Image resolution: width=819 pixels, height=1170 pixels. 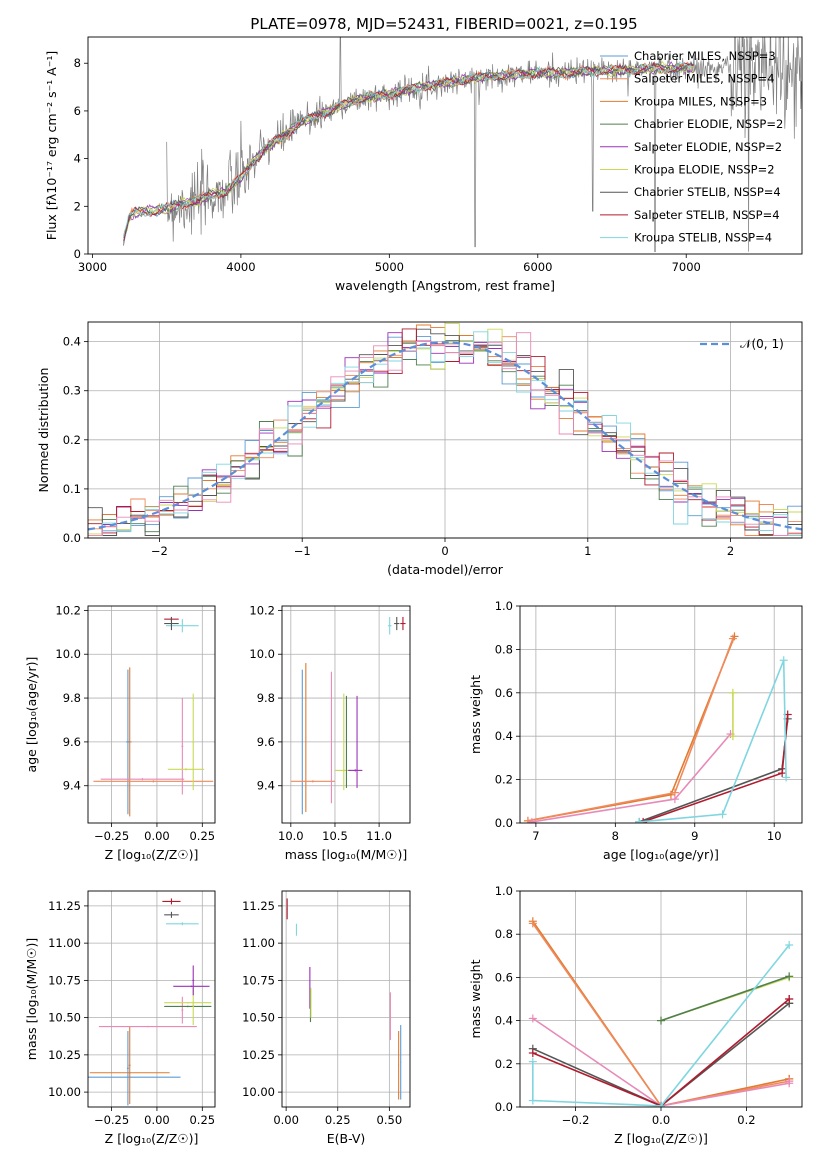 What do you see at coordinates (705, 56) in the screenshot?
I see `legend-label: Chabrier MILES, NSSP=3` at bounding box center [705, 56].